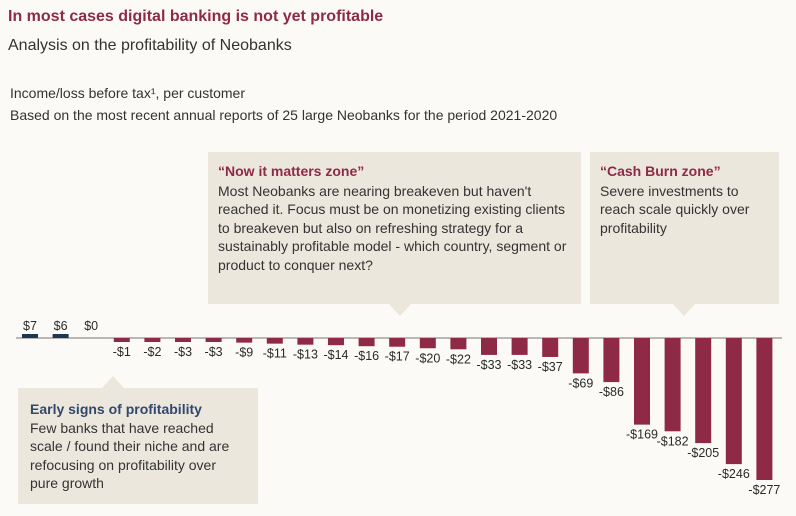 The height and width of the screenshot is (516, 796). Describe the element at coordinates (152, 352) in the screenshot. I see `bar-label-4: -$2` at that location.